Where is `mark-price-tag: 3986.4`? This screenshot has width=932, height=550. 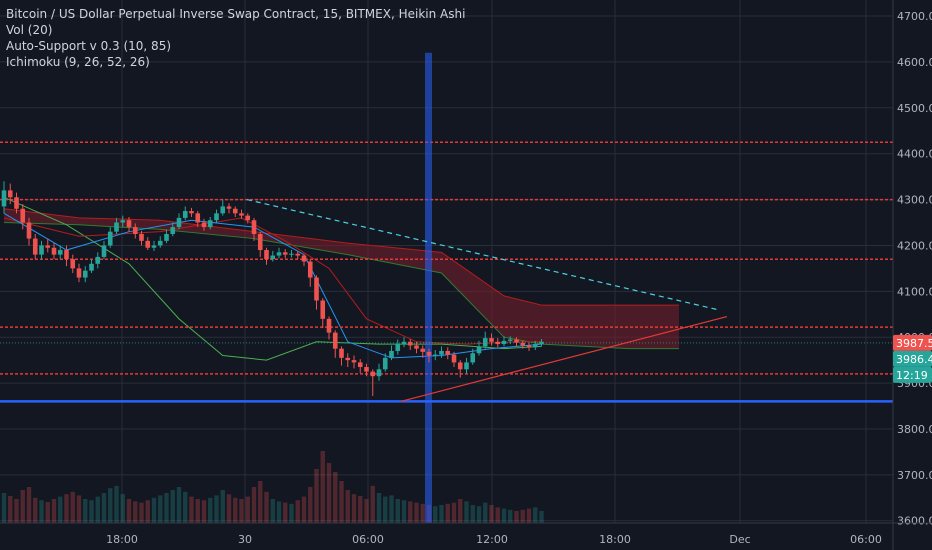 mark-price-tag: 3986.4 is located at coordinates (914, 359).